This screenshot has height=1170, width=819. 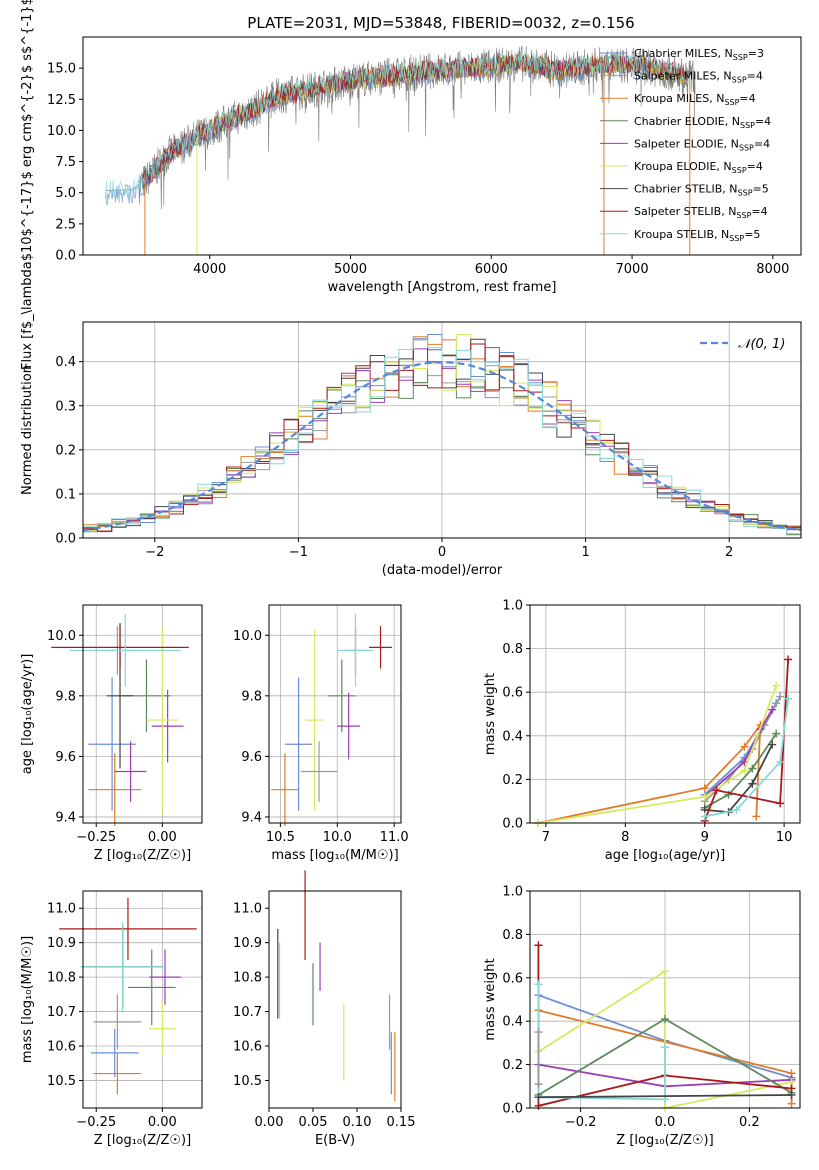 I want to click on weight-line-chabrier-elodie, so click(x=740, y=771).